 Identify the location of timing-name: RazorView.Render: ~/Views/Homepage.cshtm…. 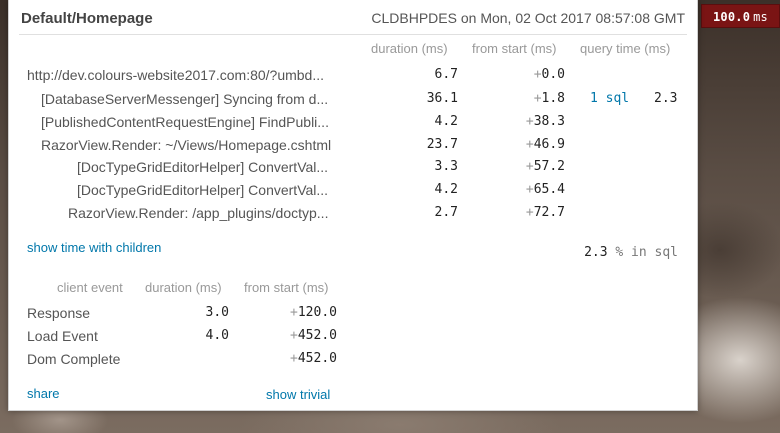
(186, 145).